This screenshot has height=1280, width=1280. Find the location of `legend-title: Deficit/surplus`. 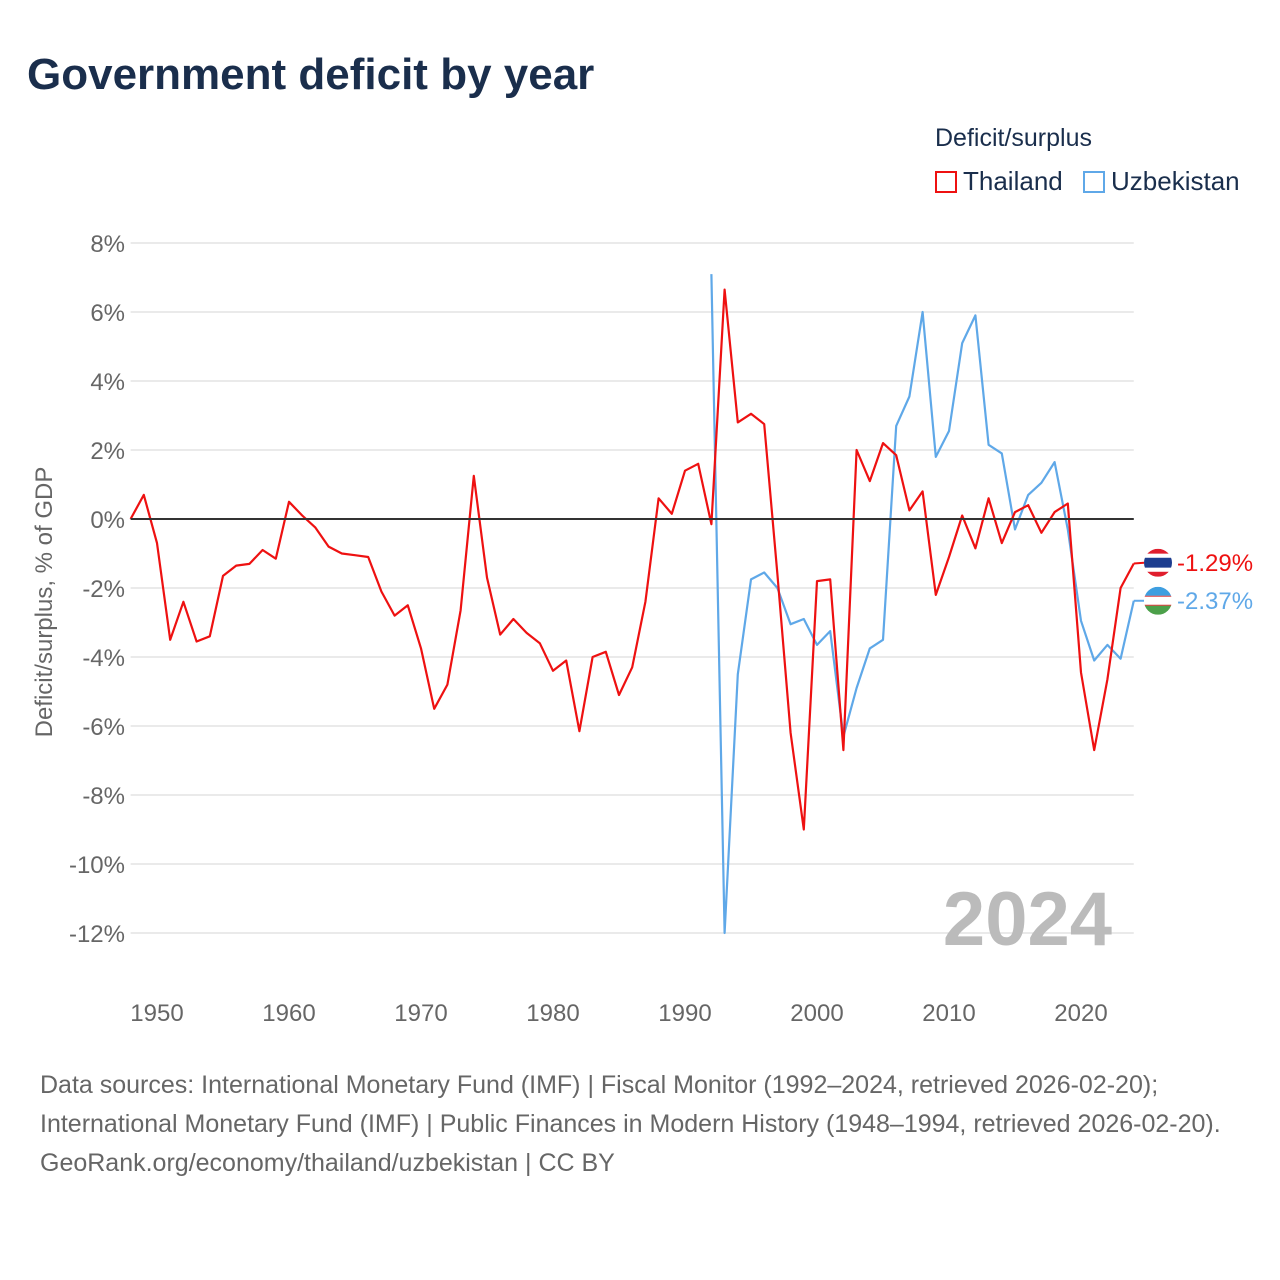

legend-title: Deficit/surplus is located at coordinates (1013, 138).